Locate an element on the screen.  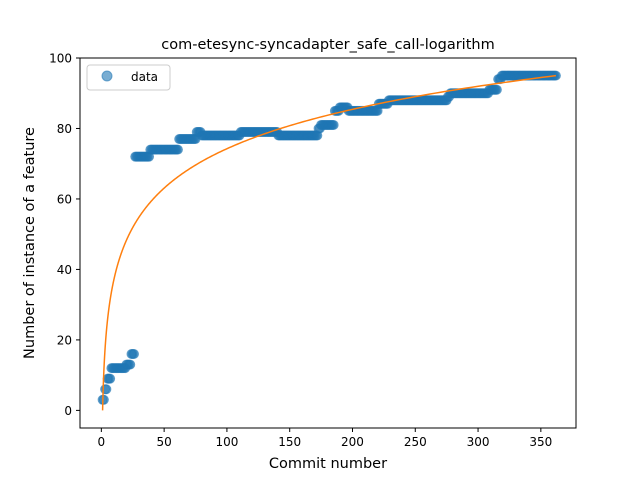
x-tick-label: 200 is located at coordinates (352, 442).